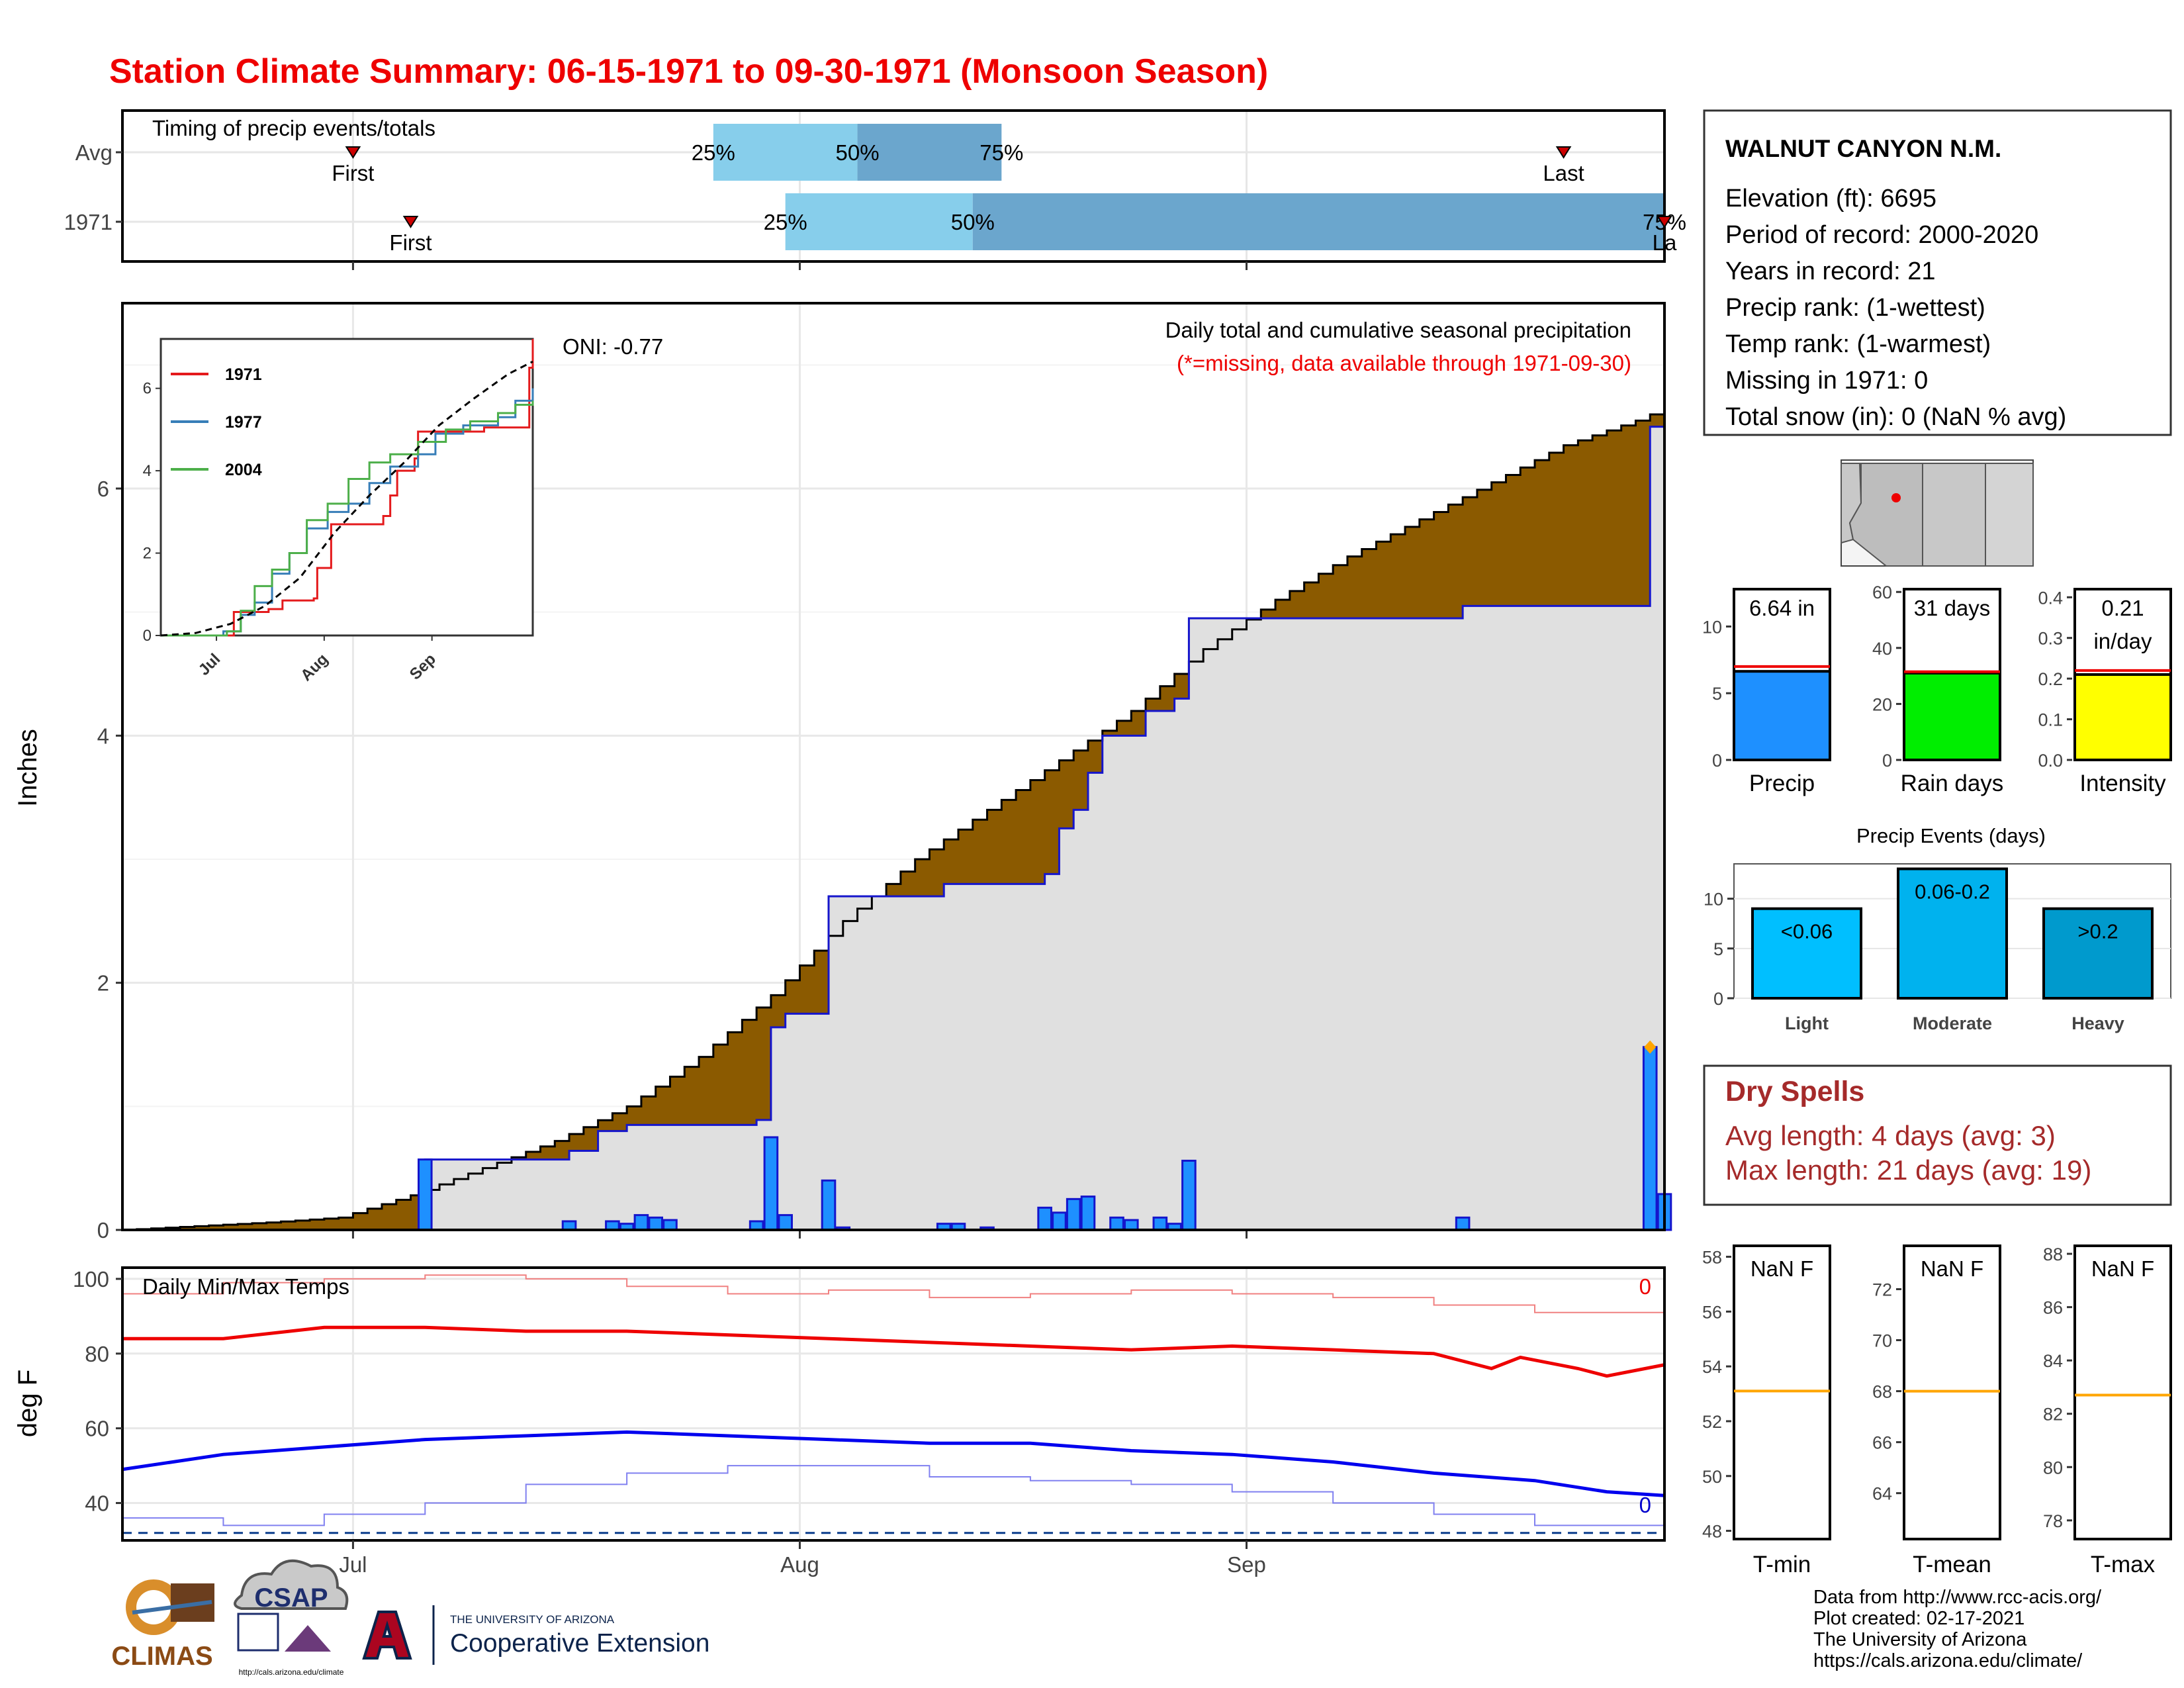 This screenshot has height=1688, width=2184. What do you see at coordinates (387, 1635) in the screenshot?
I see `ua-block-a-icon` at bounding box center [387, 1635].